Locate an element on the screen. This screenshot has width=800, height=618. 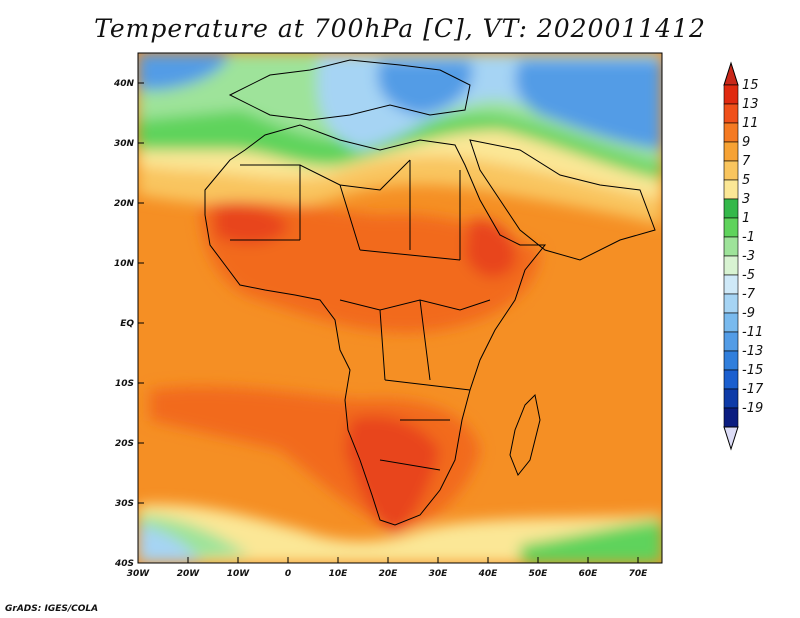
lat-tick-label: EQ is located at coordinates (127, 324).